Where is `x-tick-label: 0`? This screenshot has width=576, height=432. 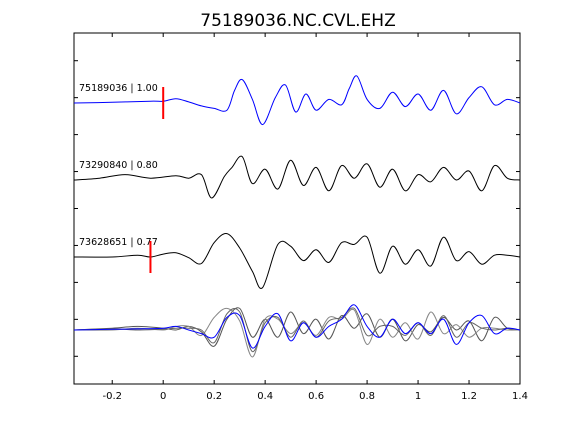
x-tick-label: 0 is located at coordinates (163, 396).